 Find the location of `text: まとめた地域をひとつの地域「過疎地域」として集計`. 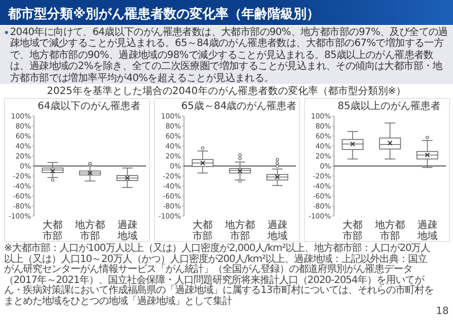

text: まとめた地域をひとつの地域「過疎地域」として集計 is located at coordinates (118, 301).